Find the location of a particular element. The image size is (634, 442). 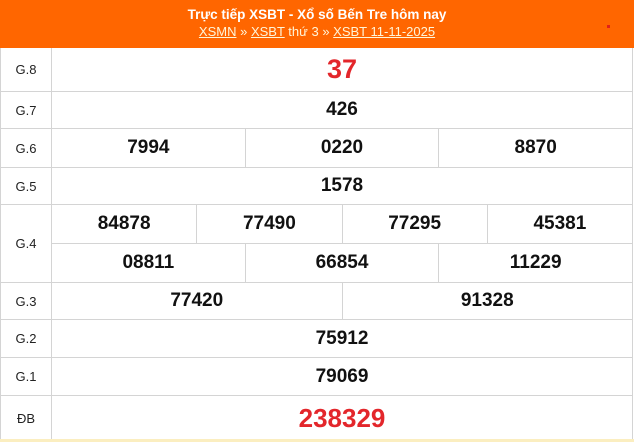

prize-number: 1578 is located at coordinates (342, 185).